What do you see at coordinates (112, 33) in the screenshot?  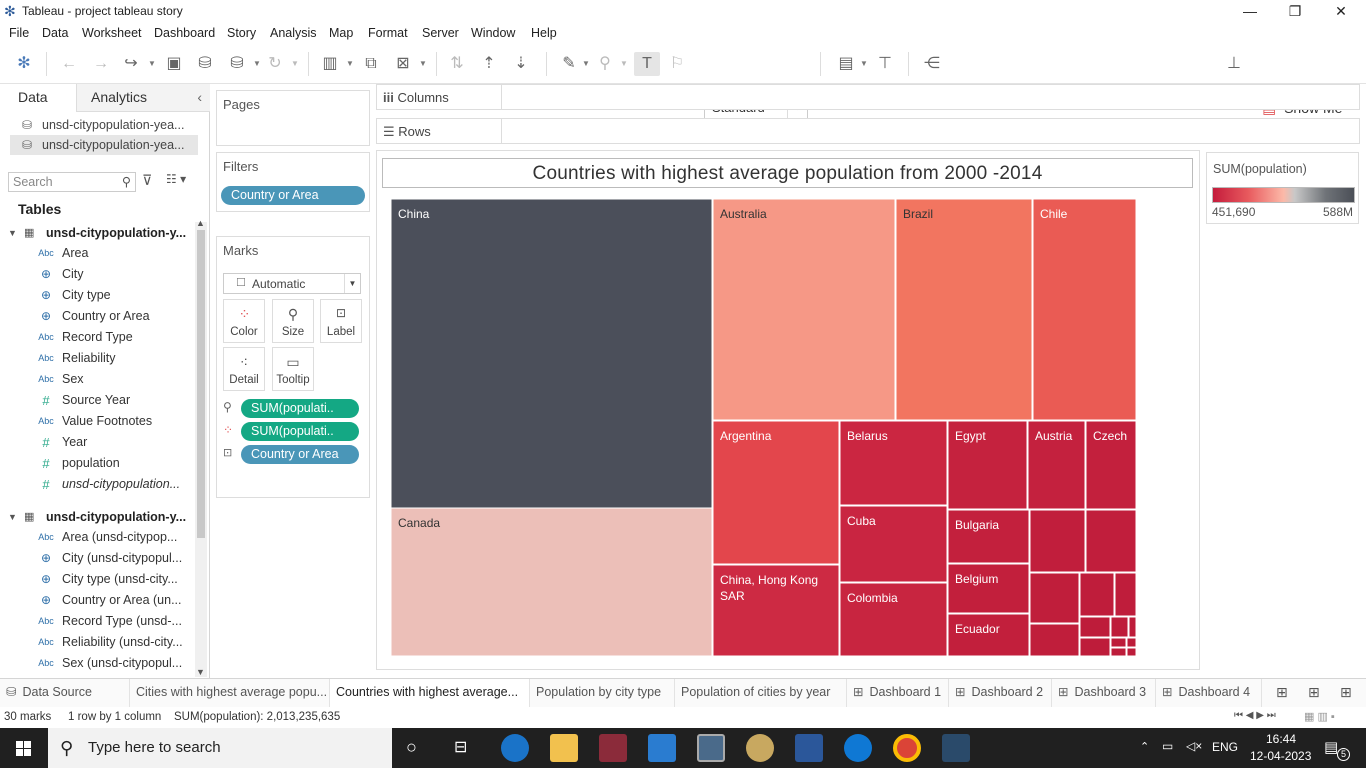 I see `menu-worksheet: Worksheet` at bounding box center [112, 33].